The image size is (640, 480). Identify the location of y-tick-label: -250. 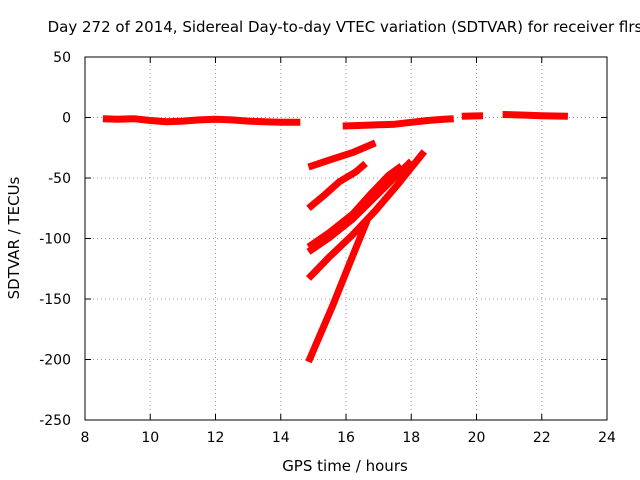
(55, 421).